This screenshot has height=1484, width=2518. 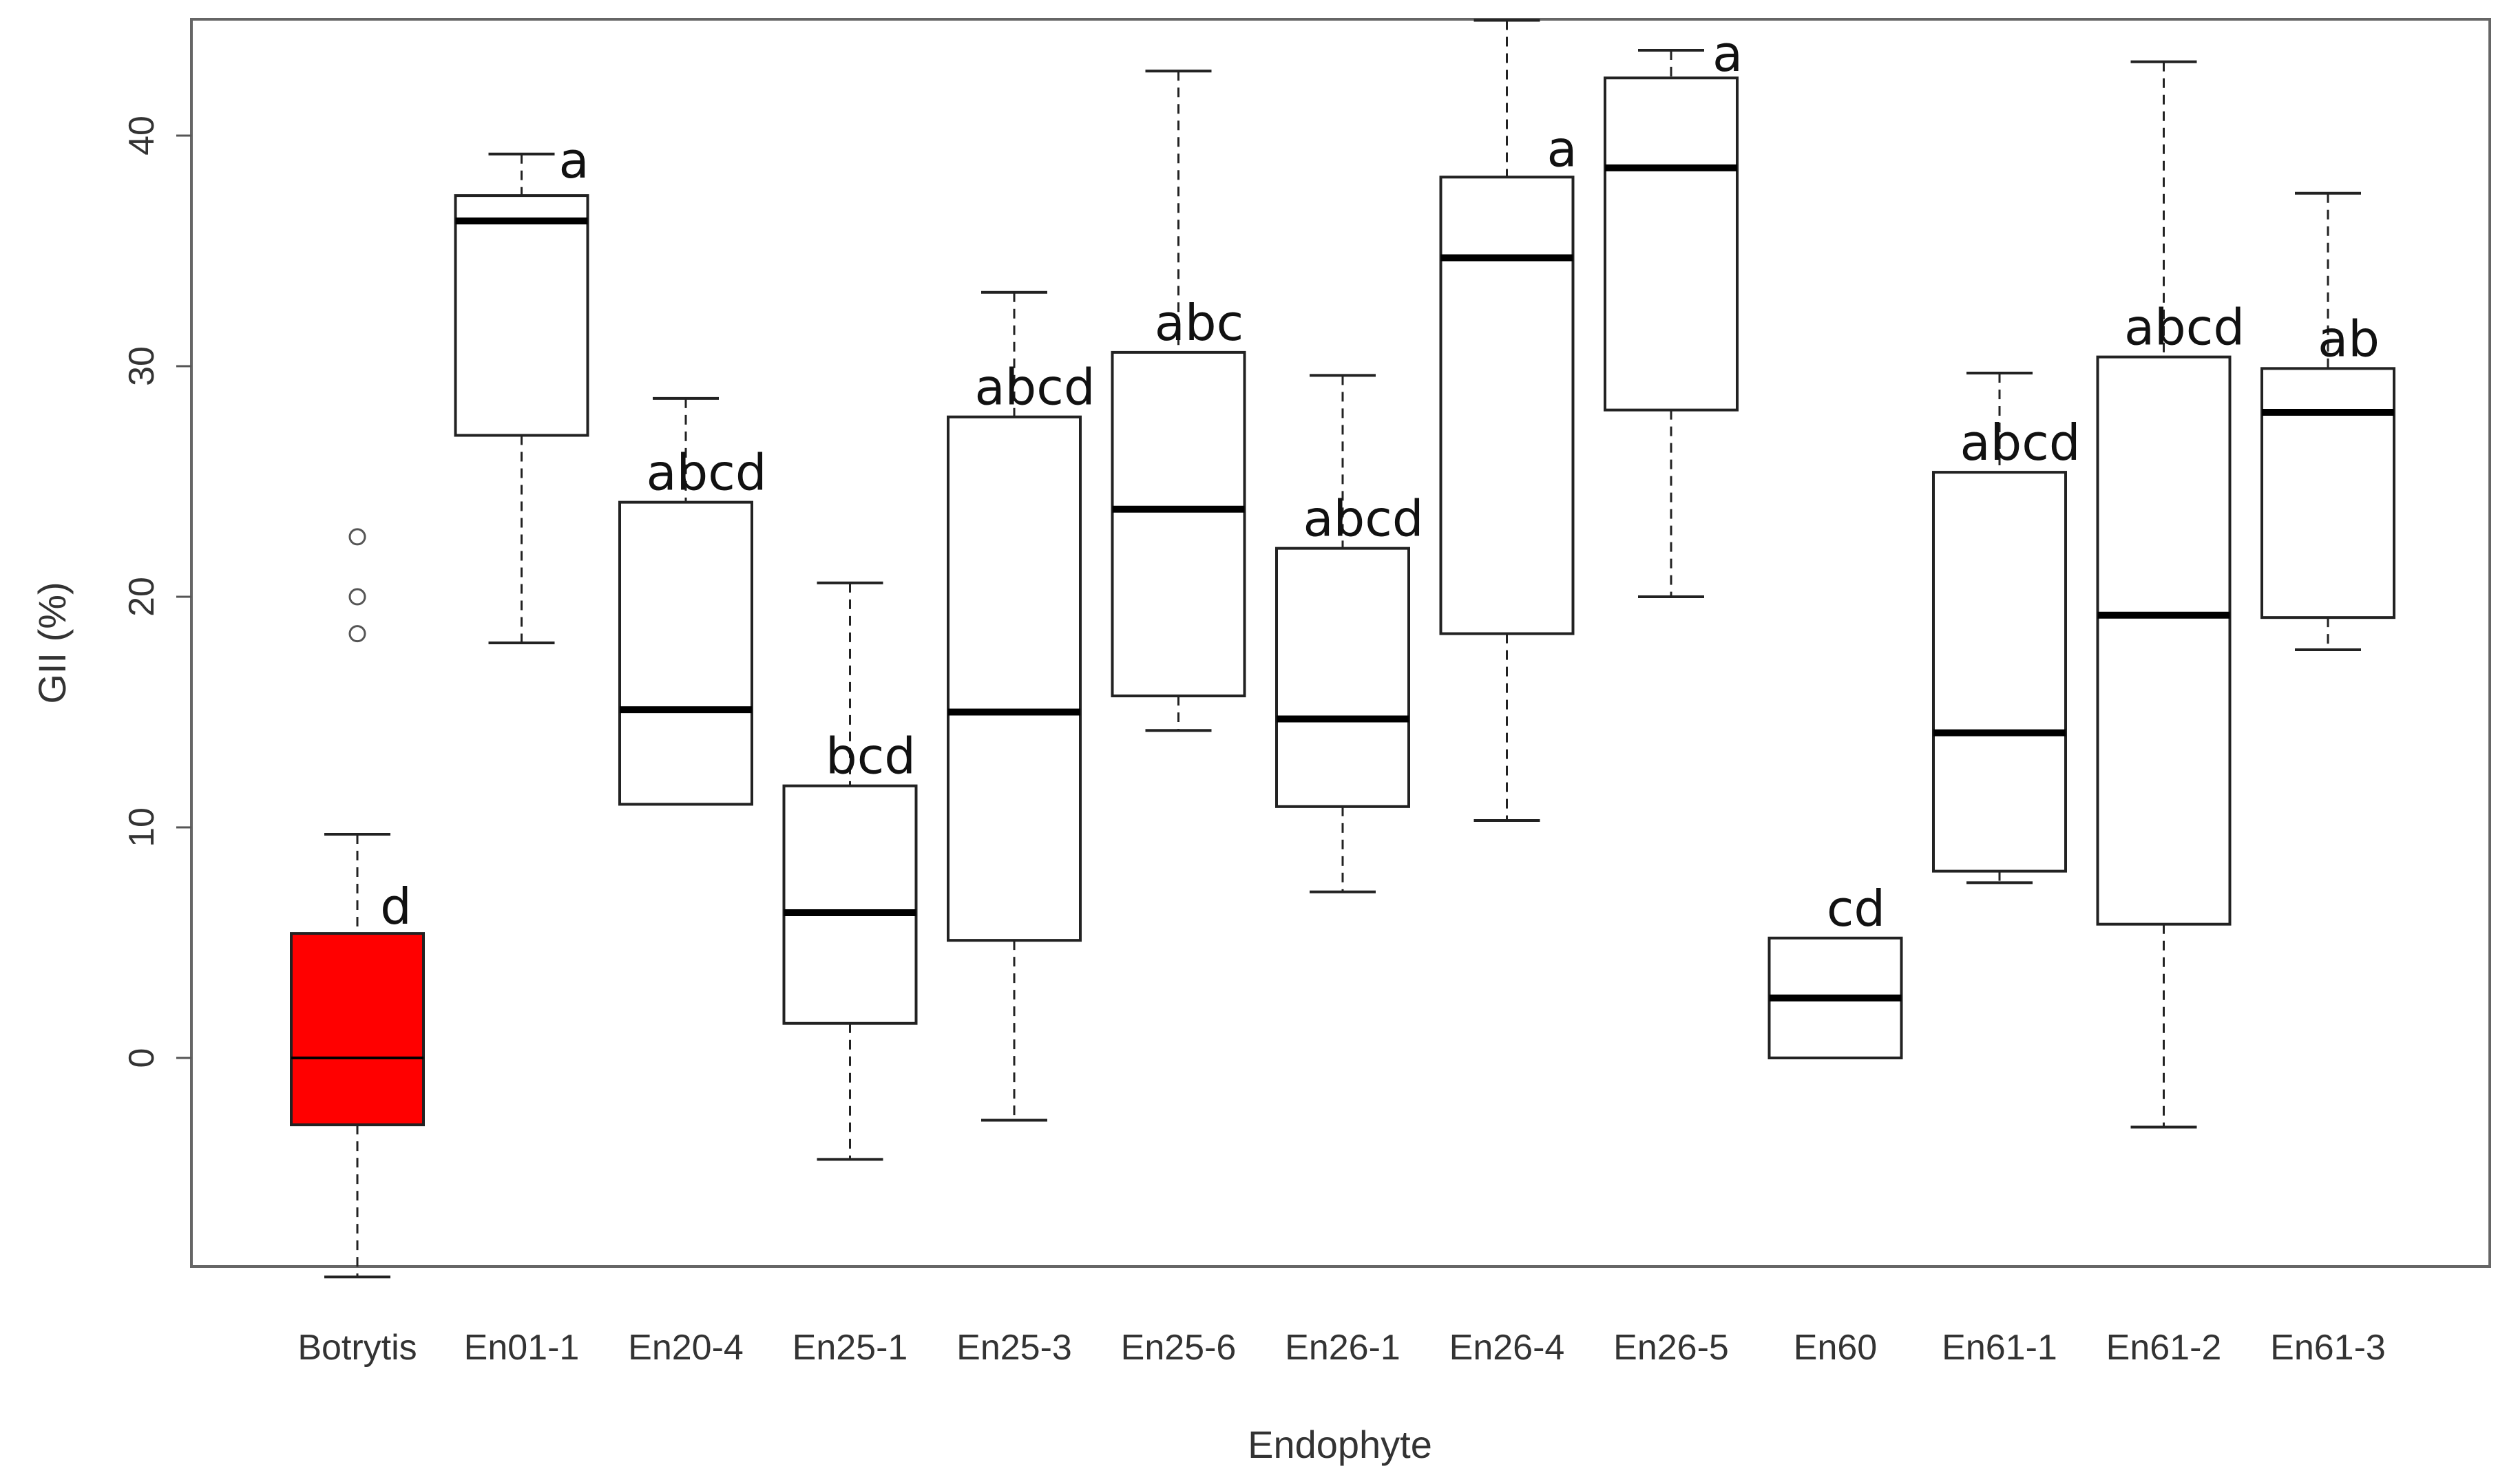 I want to click on y-tick-label-2: 20, so click(x=142, y=597).